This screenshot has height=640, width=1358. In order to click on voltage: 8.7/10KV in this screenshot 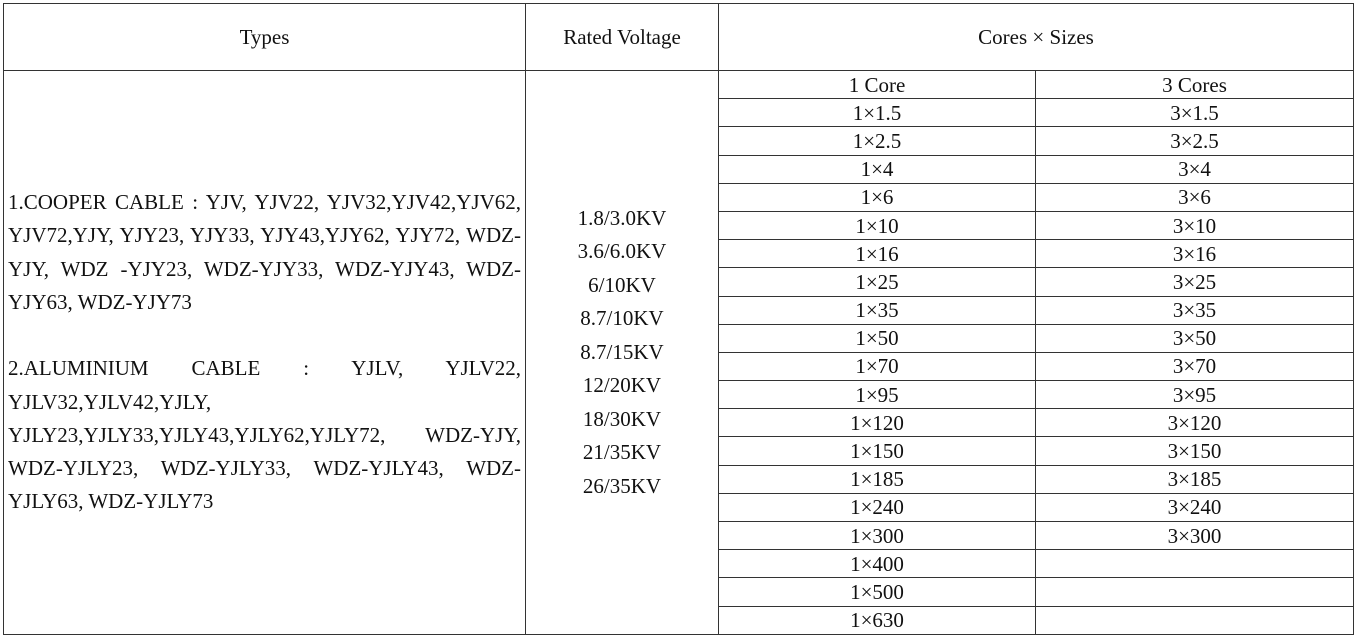, I will do `click(622, 318)`.